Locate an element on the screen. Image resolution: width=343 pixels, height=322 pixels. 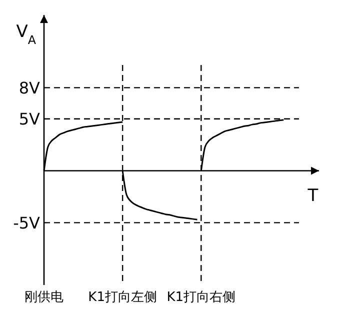
y-tick-label: -5V is located at coordinates (26, 222).